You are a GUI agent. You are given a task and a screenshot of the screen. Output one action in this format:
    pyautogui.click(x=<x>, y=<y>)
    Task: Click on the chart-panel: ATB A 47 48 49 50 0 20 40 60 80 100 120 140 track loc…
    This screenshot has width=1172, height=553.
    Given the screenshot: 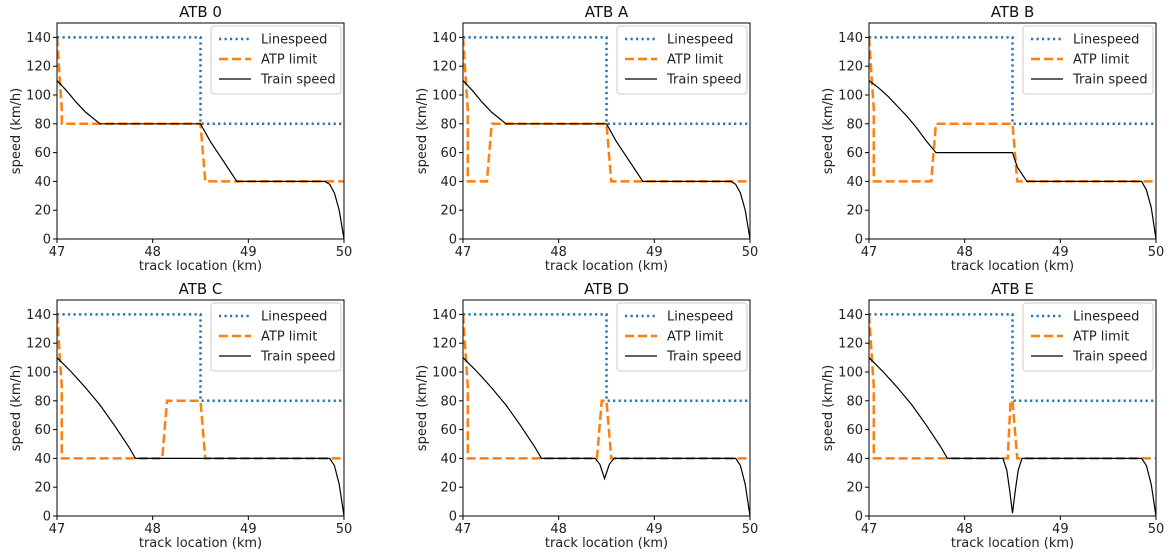 What is the action you would take?
    pyautogui.click(x=586, y=138)
    